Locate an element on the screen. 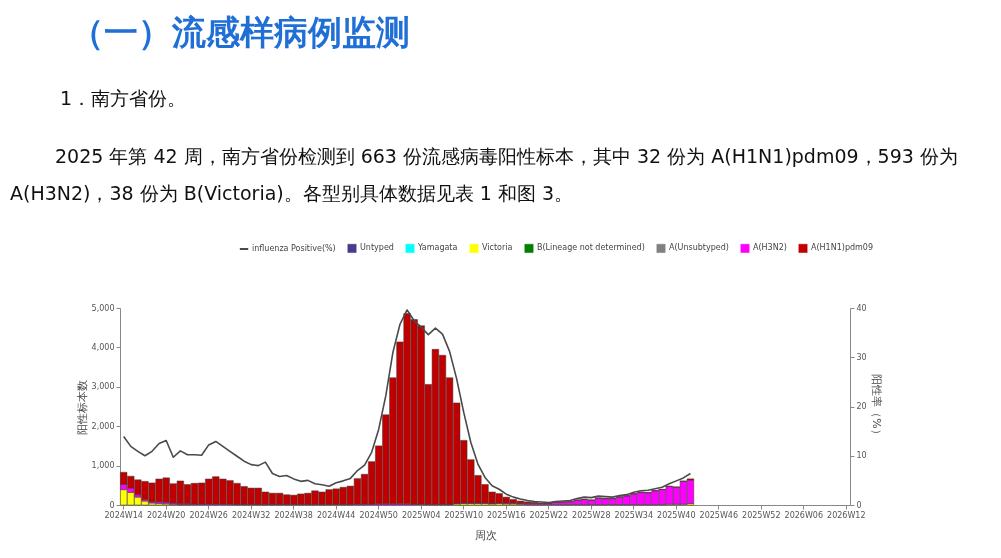  x-tick-label: 2025W16 is located at coordinates (506, 515).